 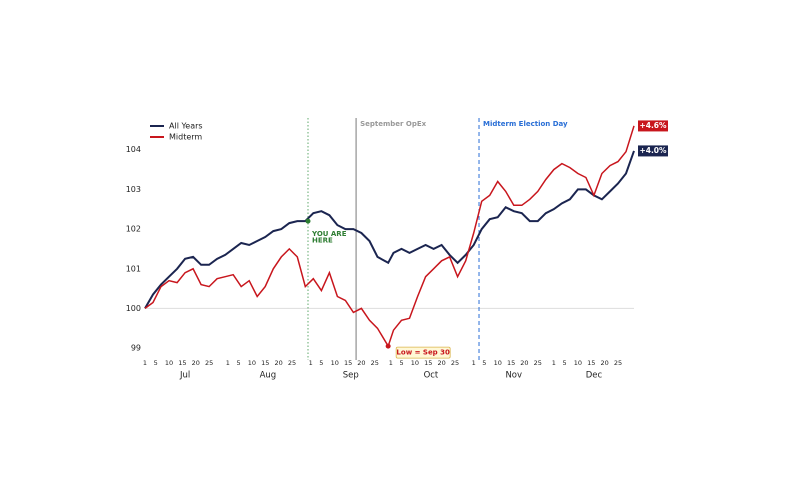 What do you see at coordinates (513, 376) in the screenshot?
I see `month-label: Nov` at bounding box center [513, 376].